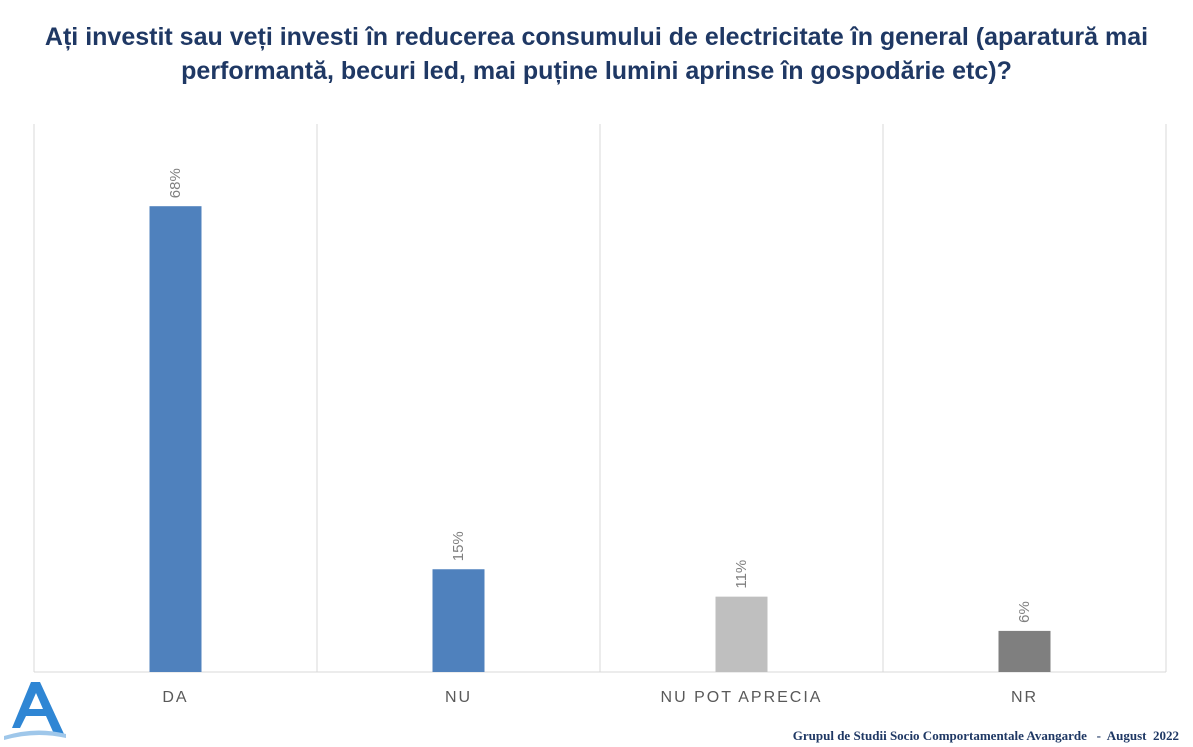 This screenshot has width=1193, height=747. I want to click on data-label: 68%, so click(175, 183).